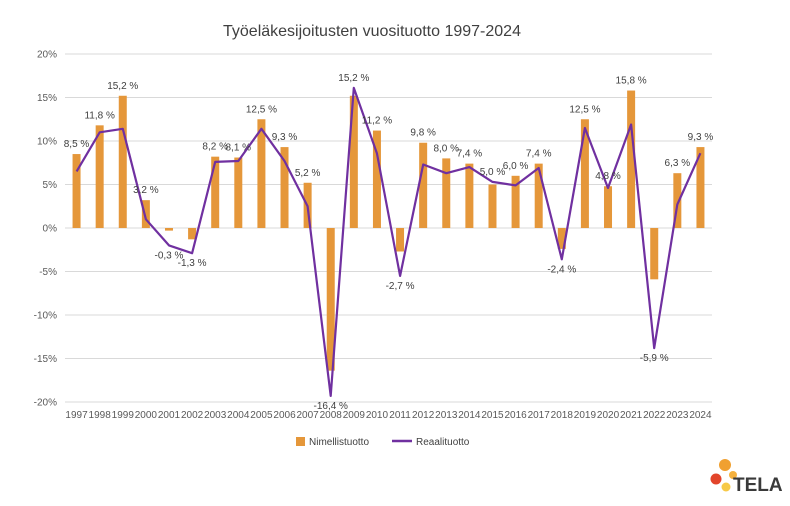 The width and height of the screenshot is (790, 506). I want to click on data-label: 6,3 %, so click(678, 163).